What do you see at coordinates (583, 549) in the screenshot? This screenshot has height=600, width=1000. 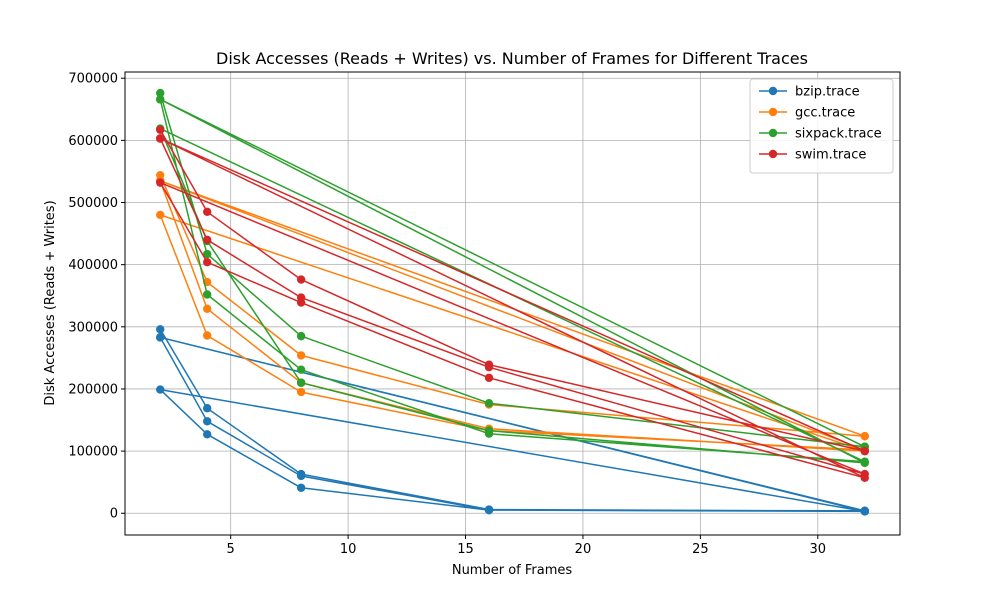 I see `x-tick-label: 20` at bounding box center [583, 549].